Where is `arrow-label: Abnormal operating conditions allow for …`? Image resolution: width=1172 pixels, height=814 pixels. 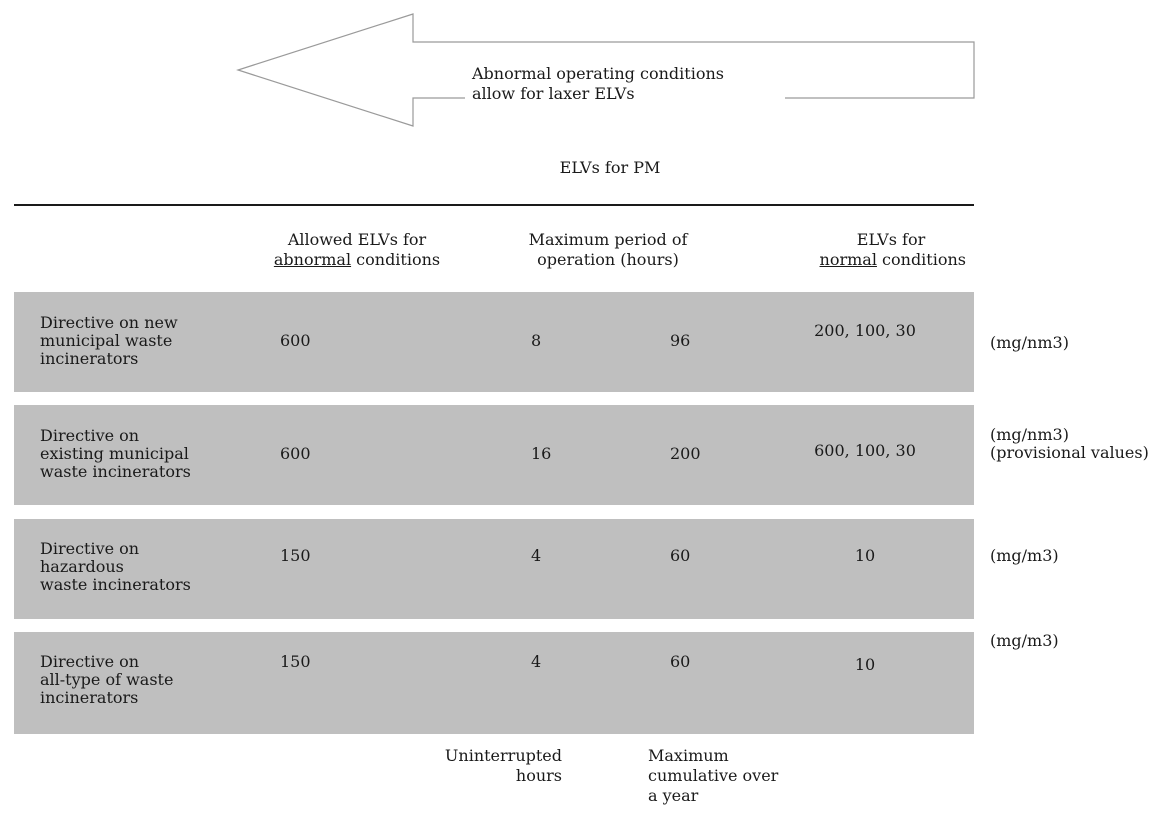
arrow-label: Abnormal operating conditions allow for … is located at coordinates (632, 84).